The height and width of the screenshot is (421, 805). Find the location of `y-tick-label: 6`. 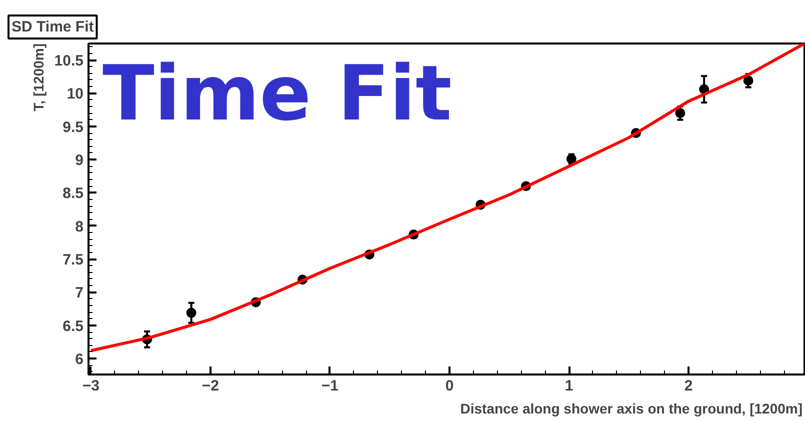

y-tick-label: 6 is located at coordinates (79, 359).